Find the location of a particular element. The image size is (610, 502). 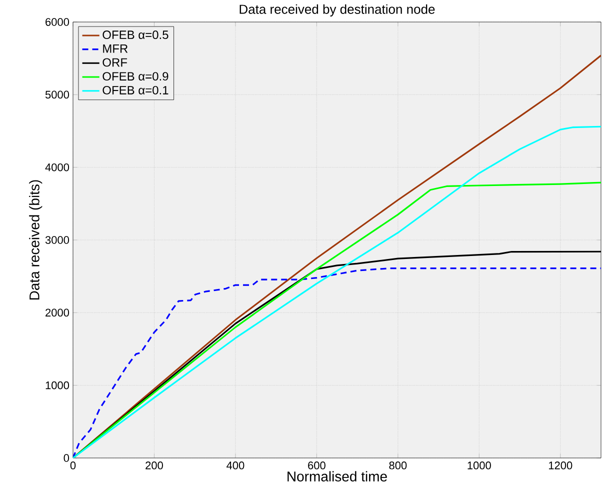

y-tick-label: 2000 is located at coordinates (58, 312).